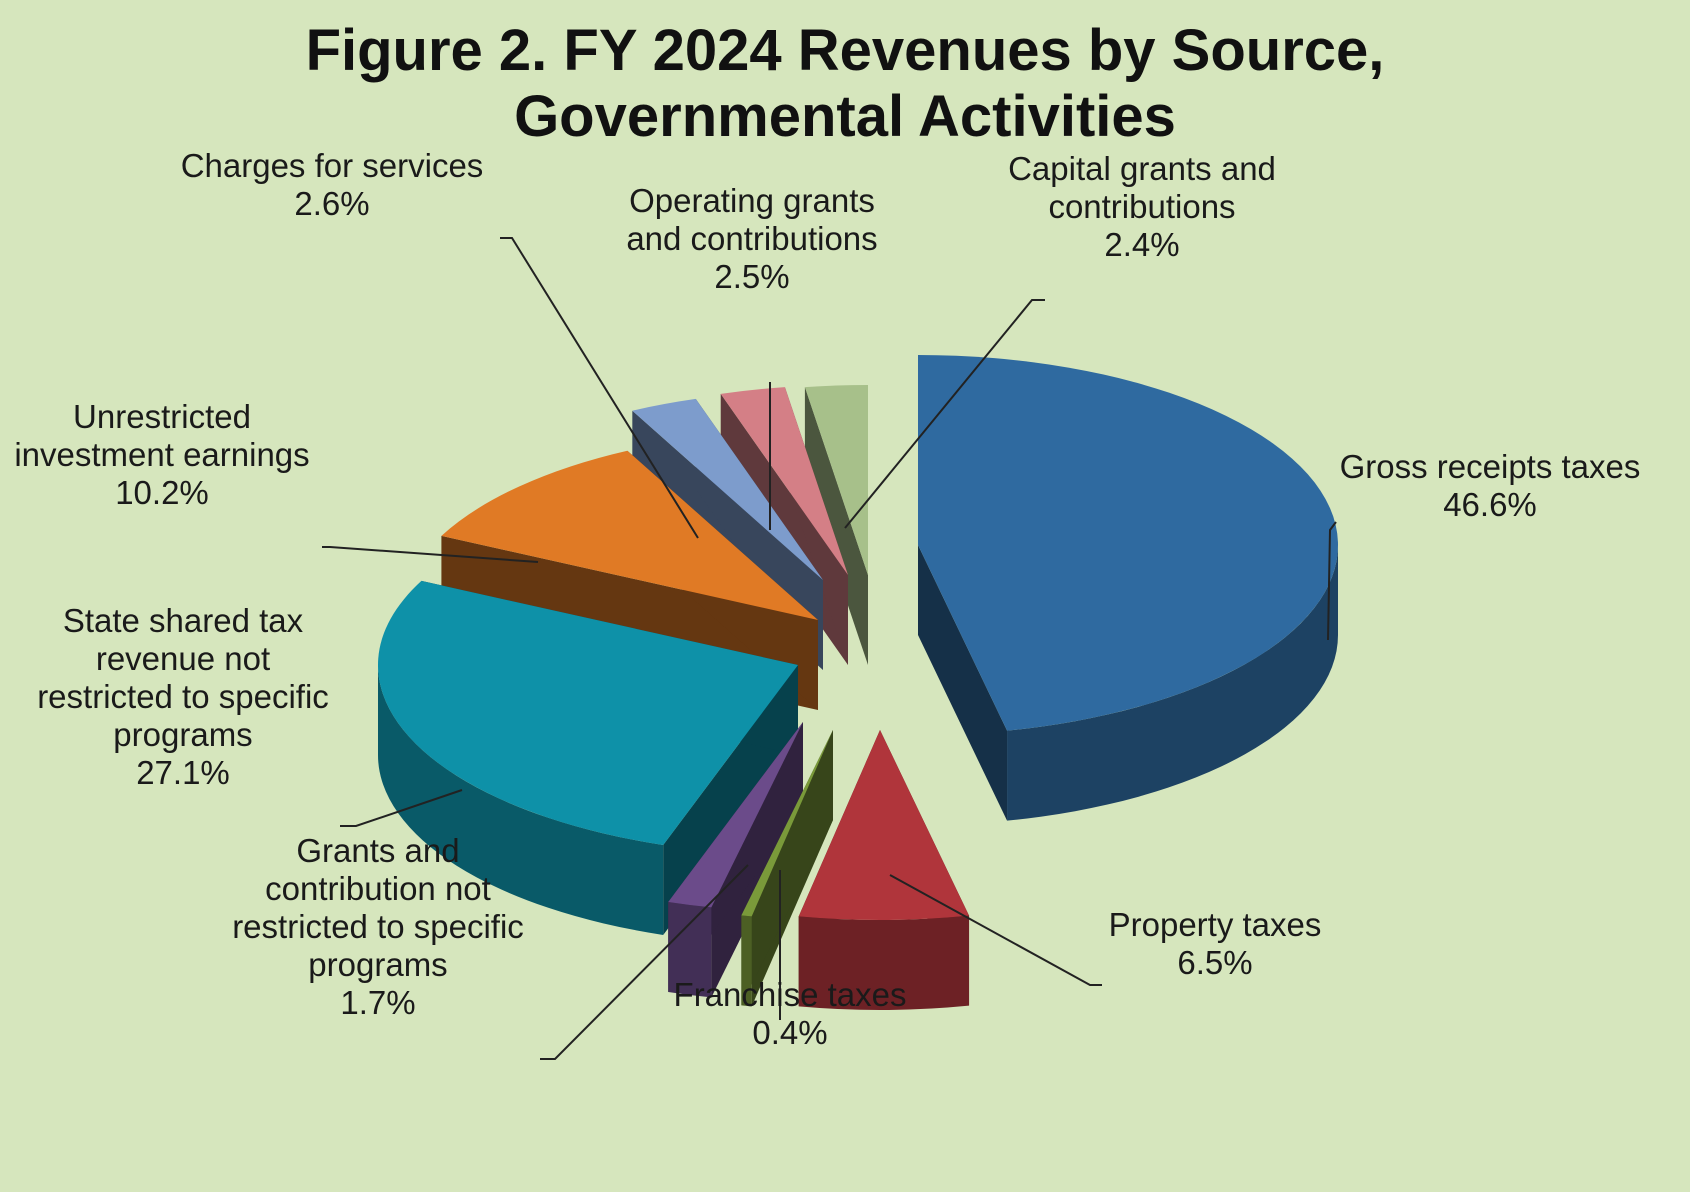  Describe the element at coordinates (644, 962) in the screenshot. I see `slice-3-leader-line` at that location.